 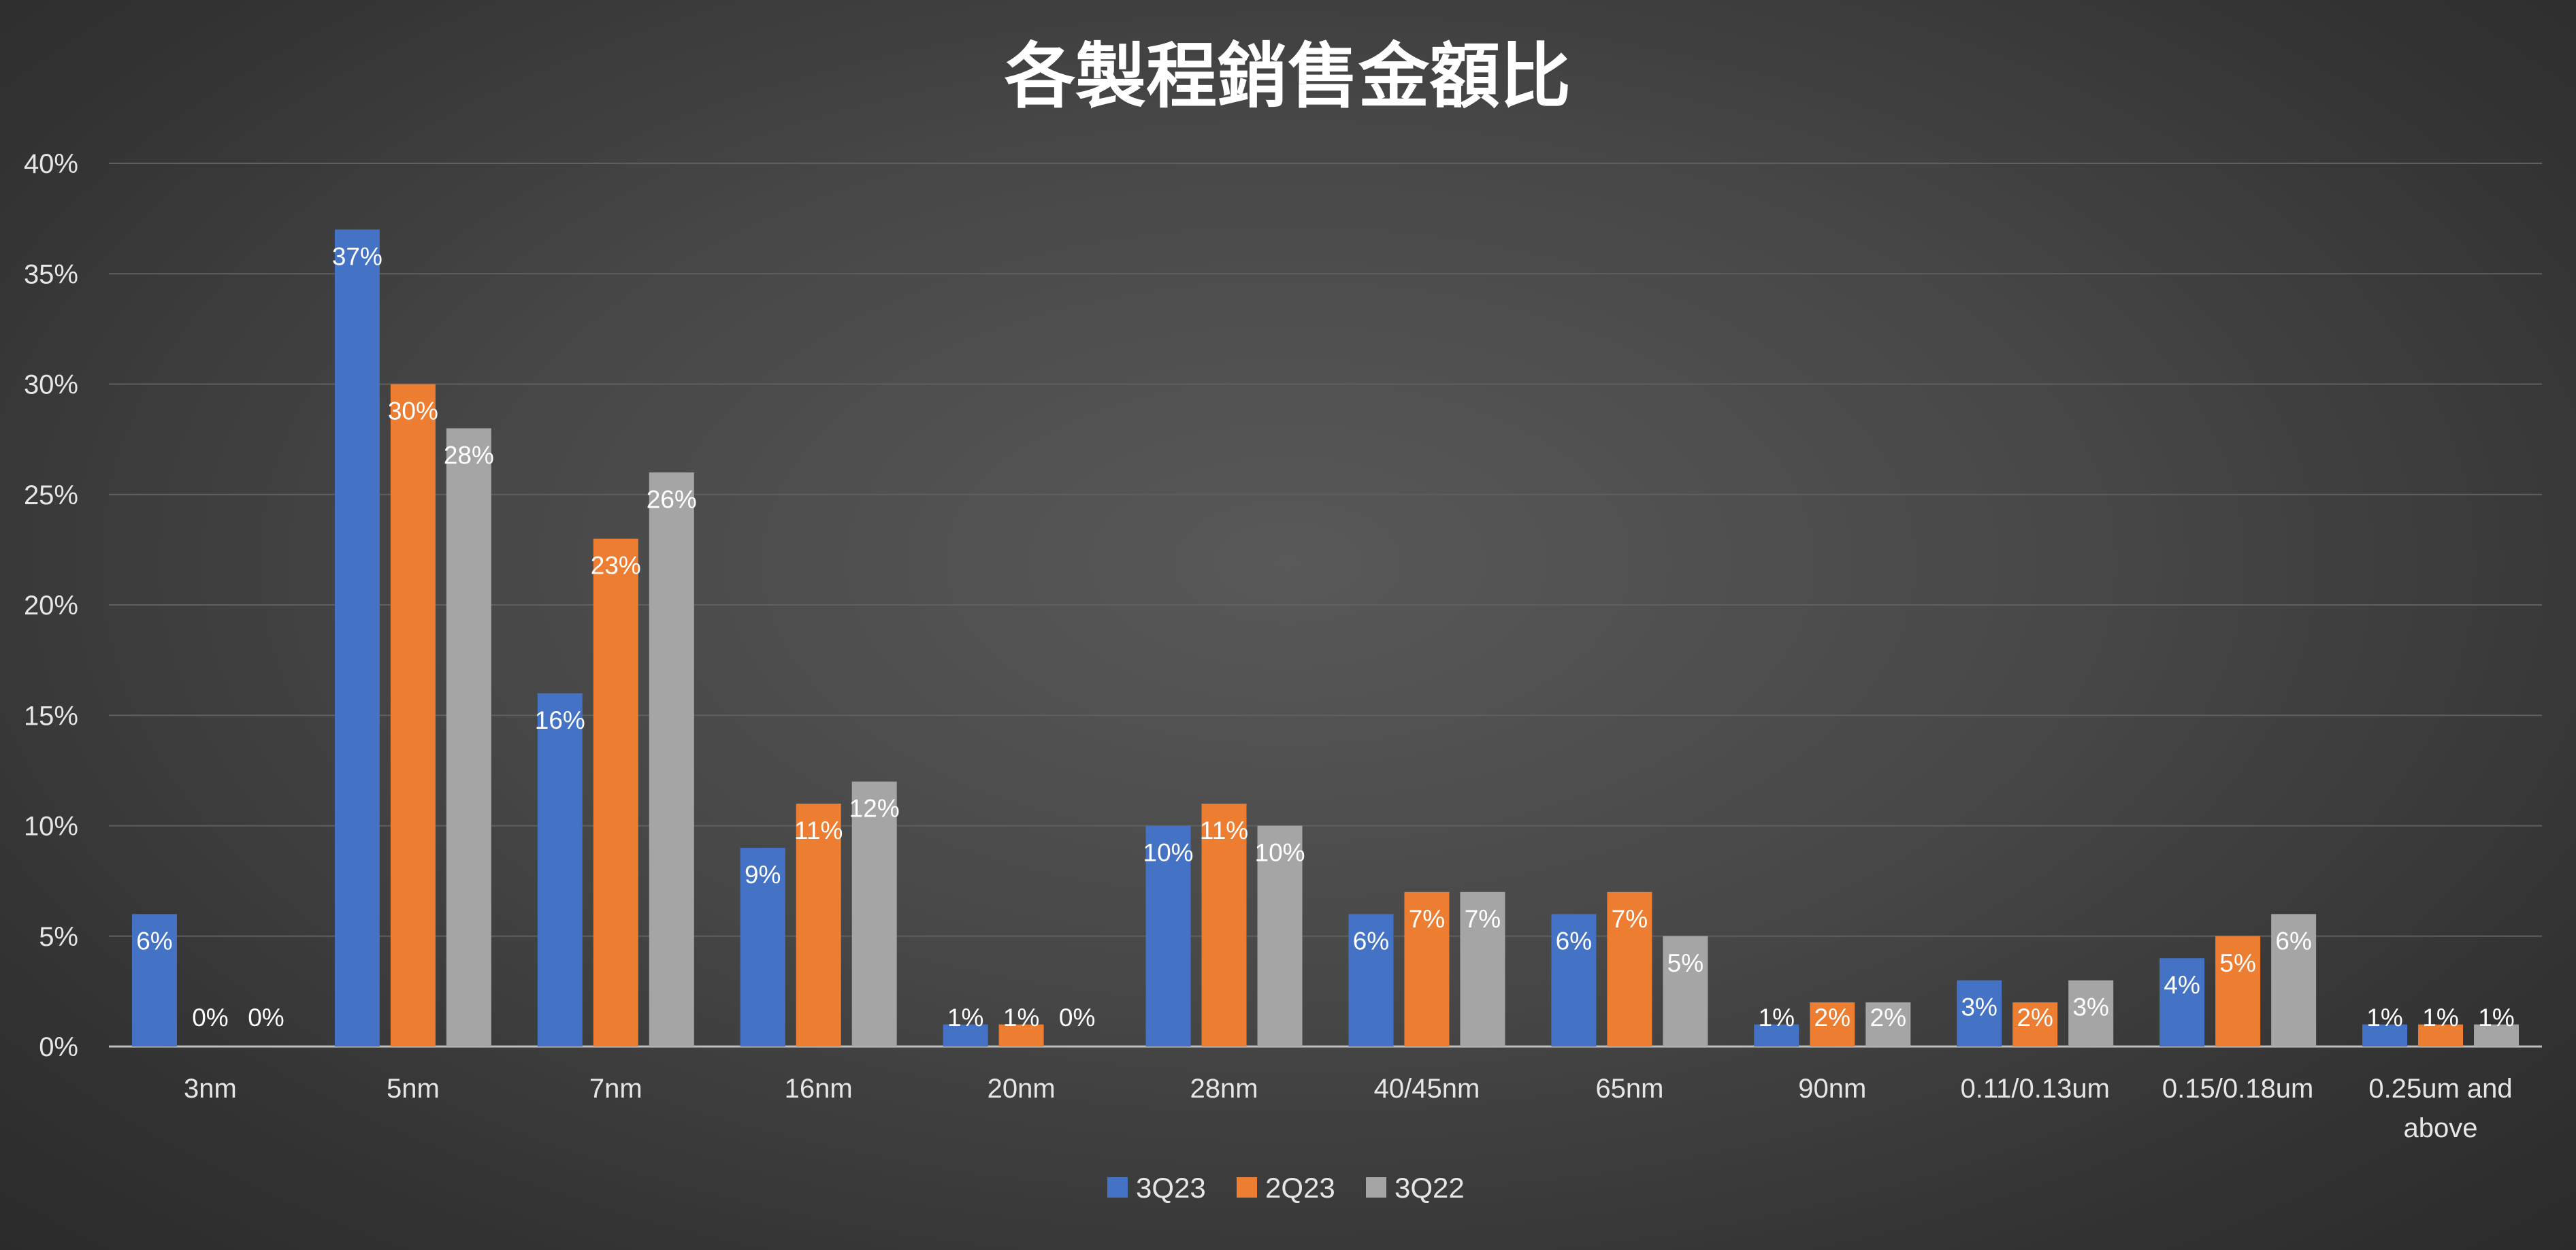 What do you see at coordinates (819, 1089) in the screenshot?
I see `x-category-label: 16nm` at bounding box center [819, 1089].